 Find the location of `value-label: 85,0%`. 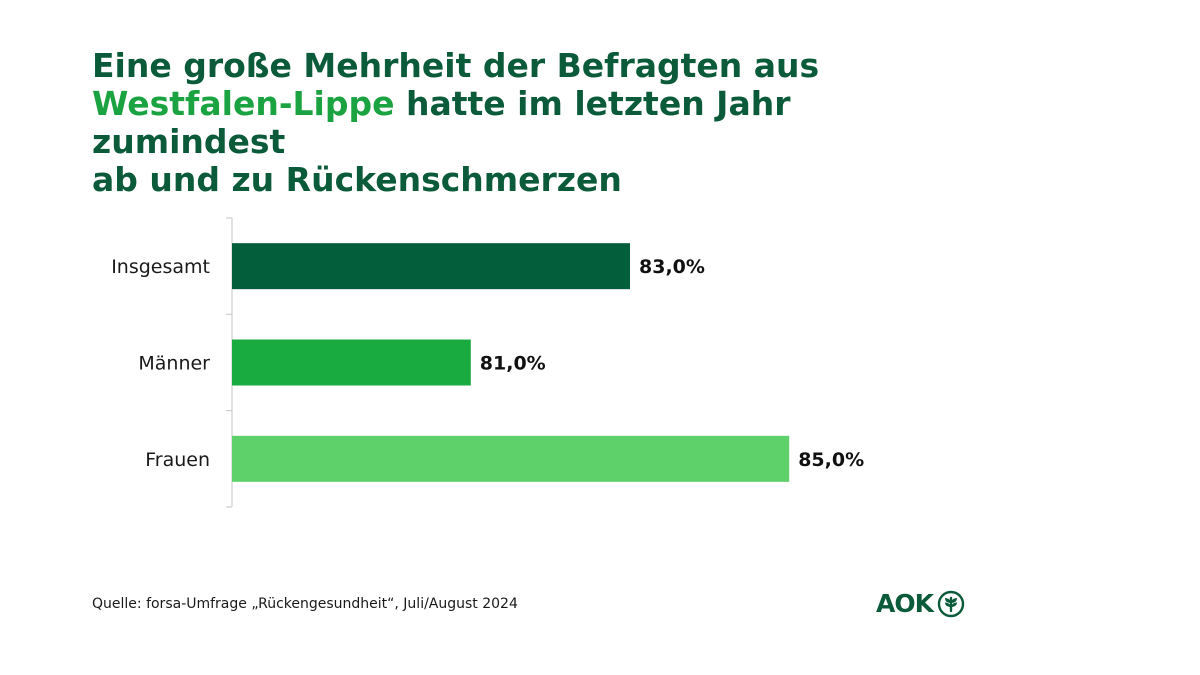

value-label: 85,0% is located at coordinates (831, 460).